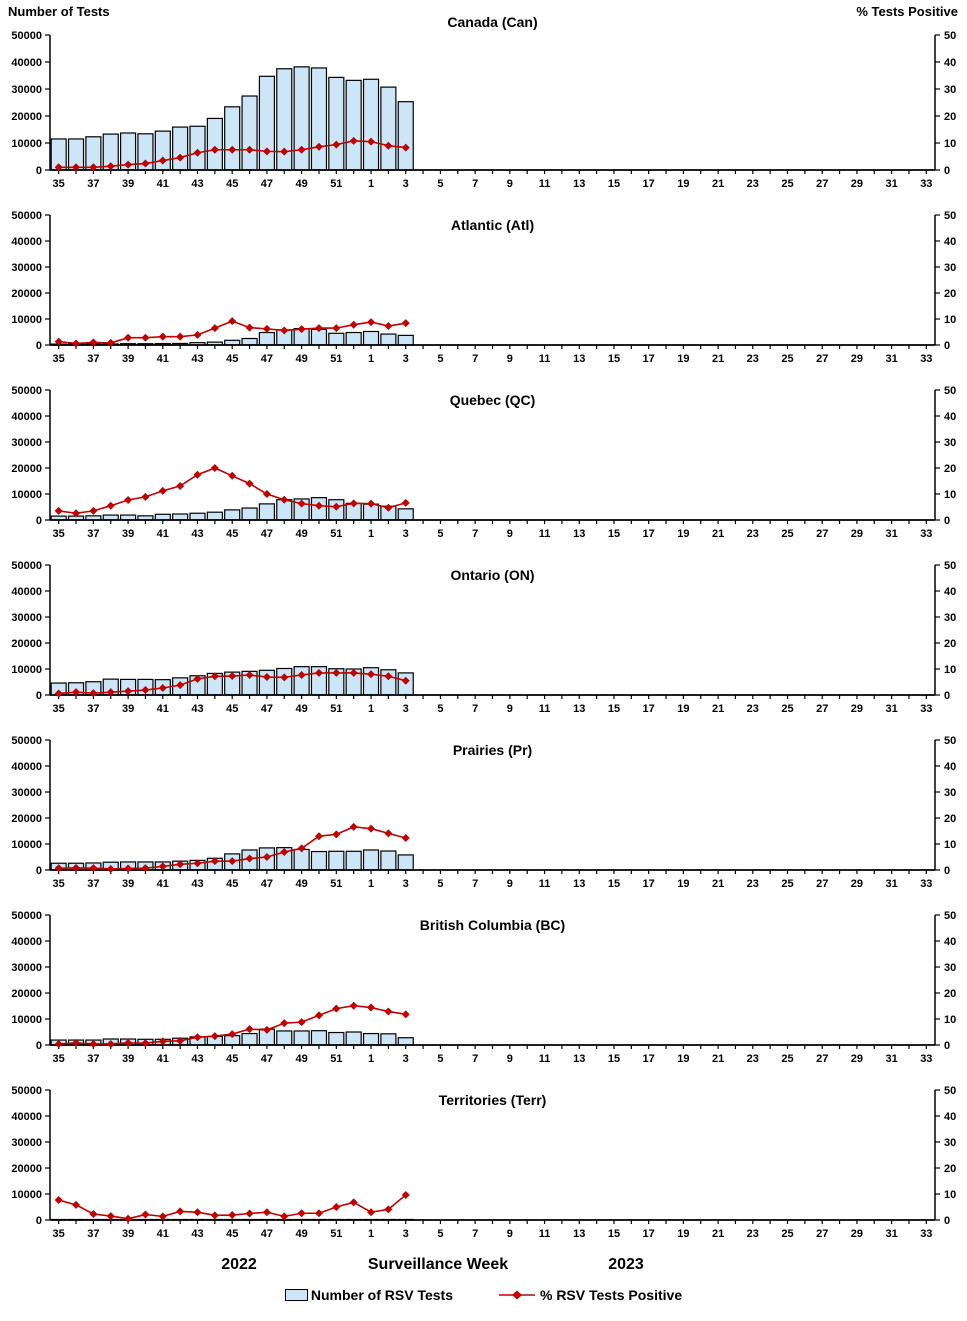  What do you see at coordinates (926, 884) in the screenshot?
I see `x-tick-label: 33` at bounding box center [926, 884].